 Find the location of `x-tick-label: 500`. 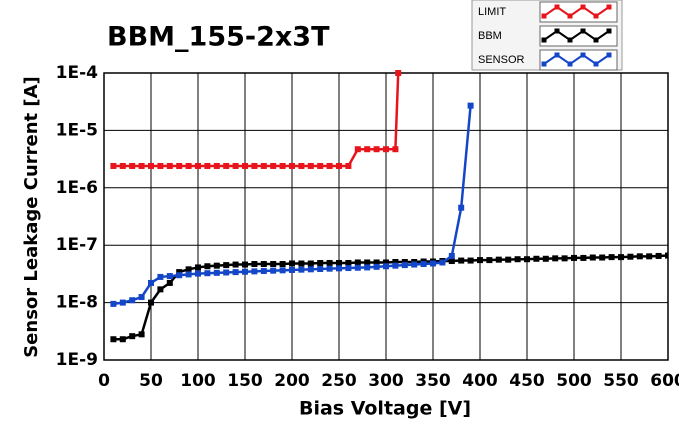

x-tick-label: 500 is located at coordinates (574, 381).